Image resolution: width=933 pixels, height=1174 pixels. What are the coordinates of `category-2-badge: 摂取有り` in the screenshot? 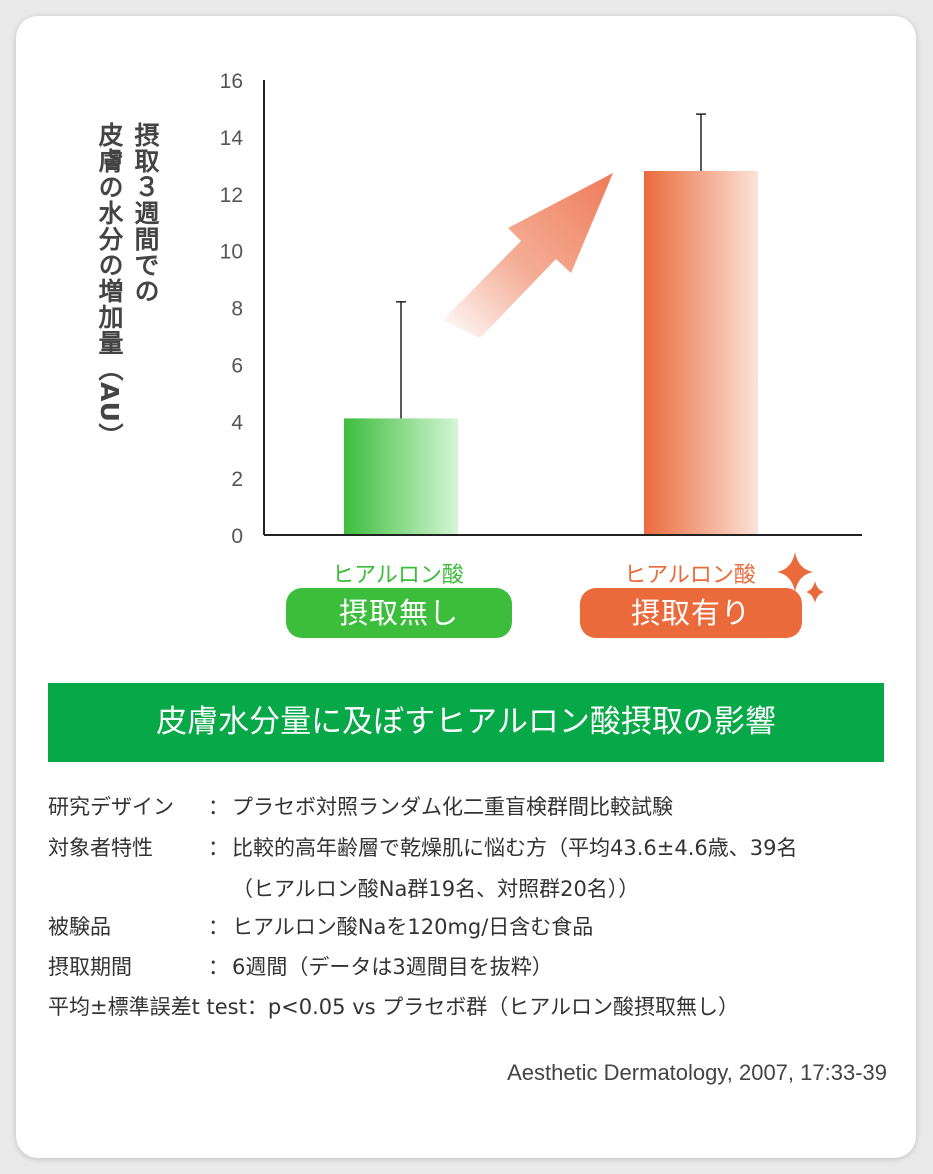 It's located at (691, 613).